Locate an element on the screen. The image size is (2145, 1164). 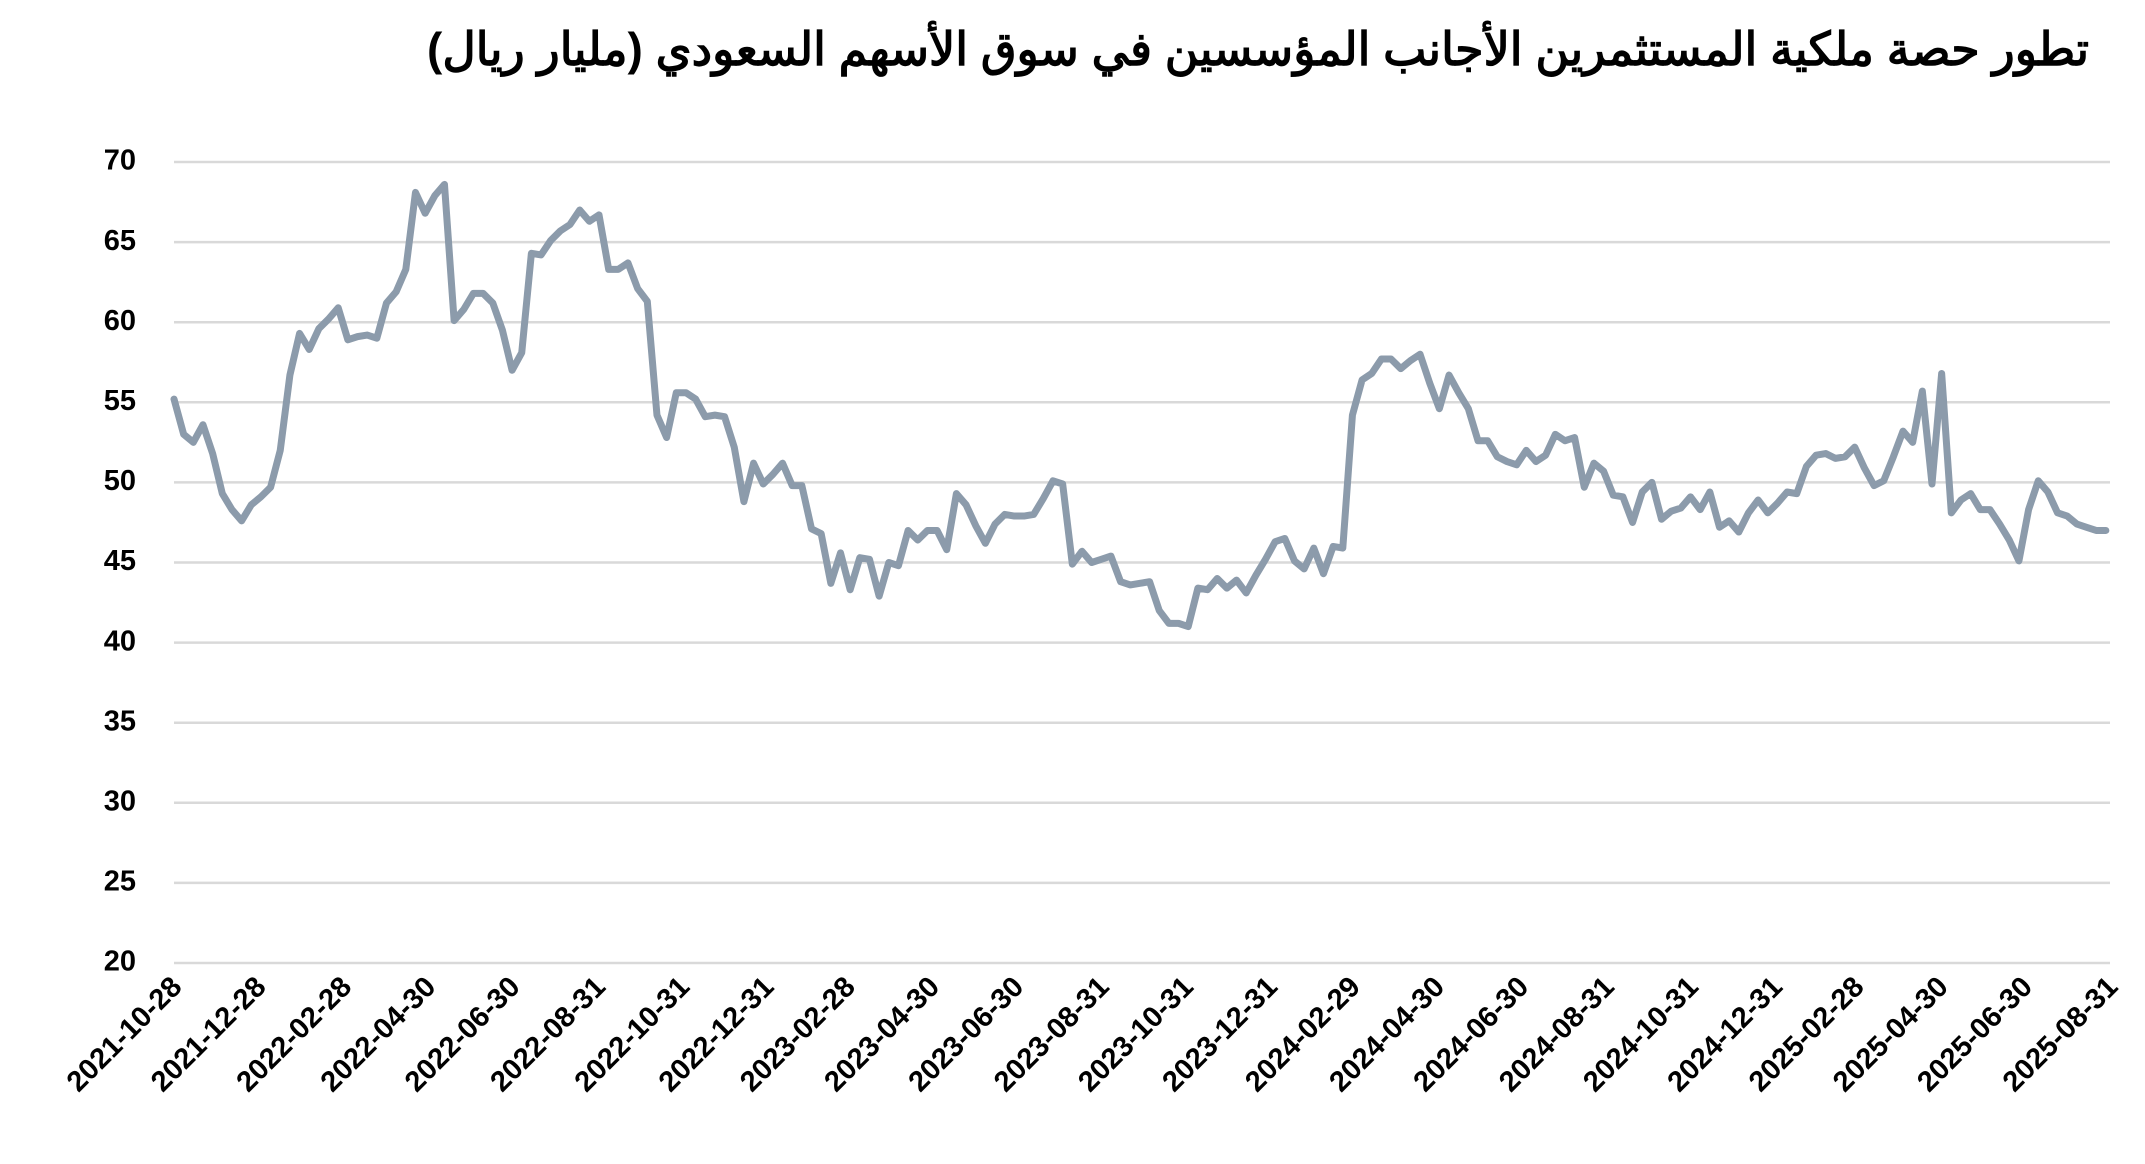
y-tick-label: 70 is located at coordinates (120, 161).